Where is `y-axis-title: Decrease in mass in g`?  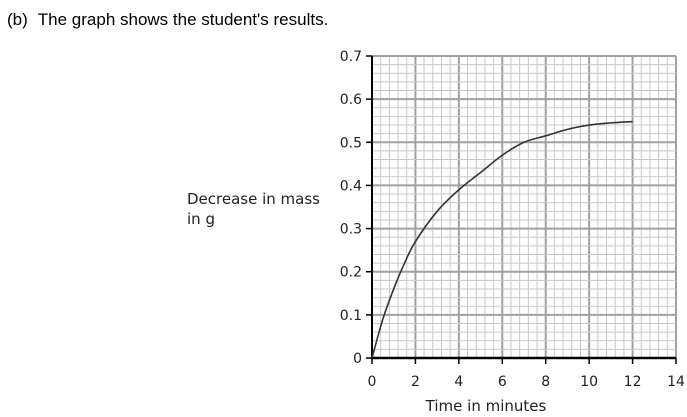 y-axis-title: Decrease in mass in g is located at coordinates (253, 209).